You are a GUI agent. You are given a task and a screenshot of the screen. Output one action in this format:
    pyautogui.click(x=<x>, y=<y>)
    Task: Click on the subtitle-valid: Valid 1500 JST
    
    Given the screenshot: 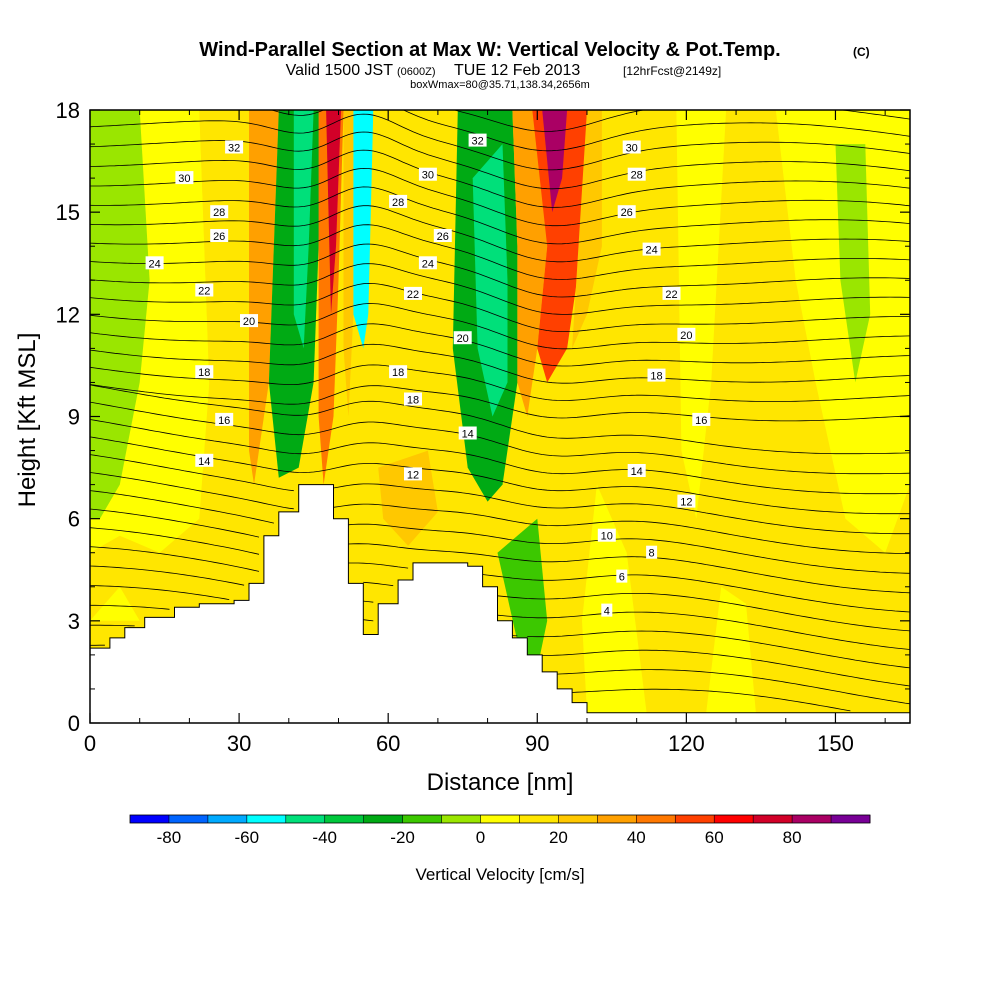 What is the action you would take?
    pyautogui.click(x=340, y=70)
    